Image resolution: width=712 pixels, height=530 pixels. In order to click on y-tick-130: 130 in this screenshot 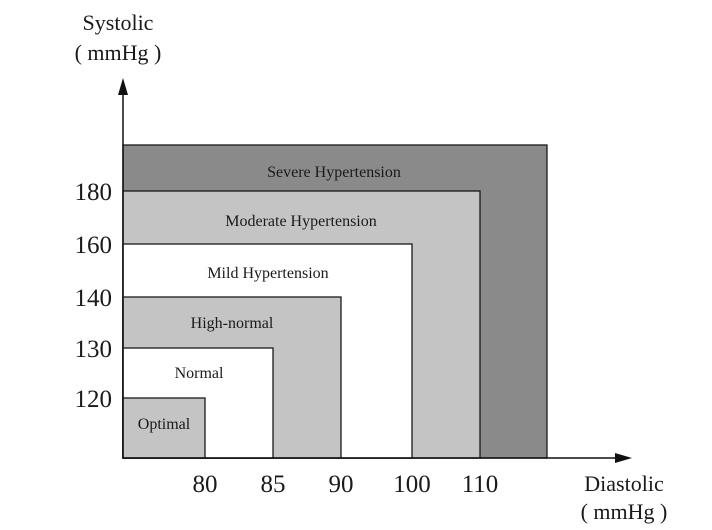, I will do `click(94, 349)`.